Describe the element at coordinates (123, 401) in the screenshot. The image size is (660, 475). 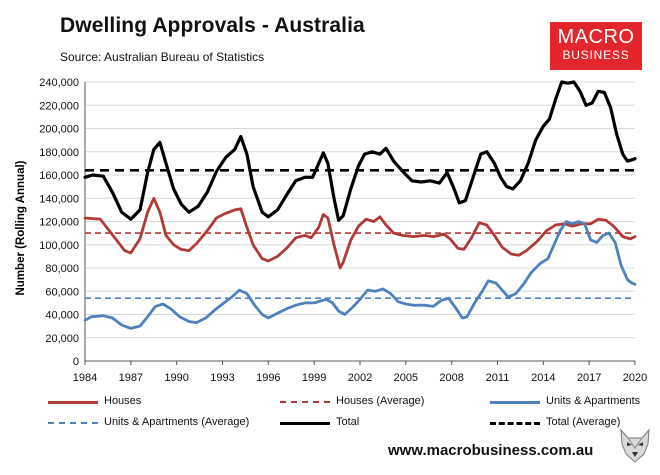
I see `legend-label: Houses` at that location.